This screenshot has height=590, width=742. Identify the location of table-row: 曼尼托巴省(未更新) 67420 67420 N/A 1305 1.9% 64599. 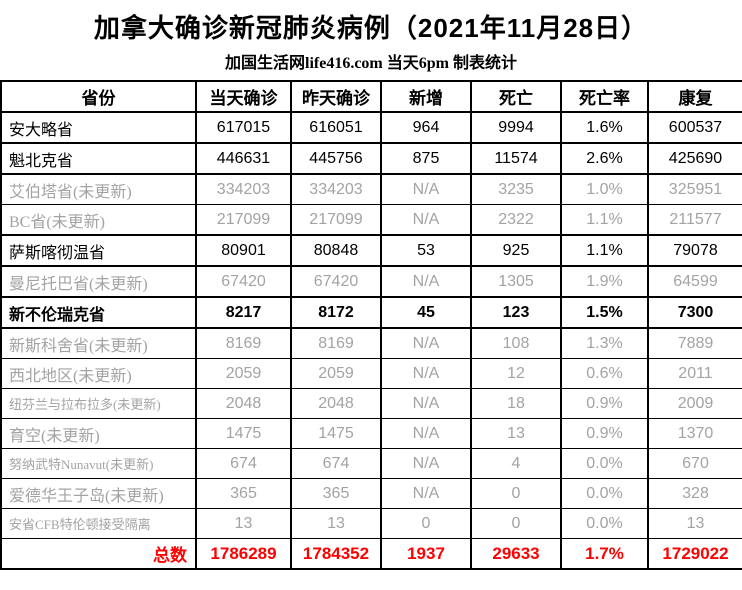
(371, 281).